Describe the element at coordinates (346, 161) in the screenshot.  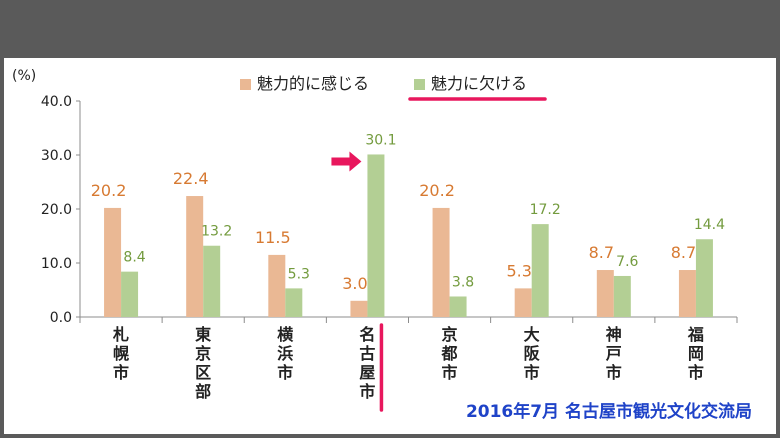
I see `highlight-arrow-icon` at that location.